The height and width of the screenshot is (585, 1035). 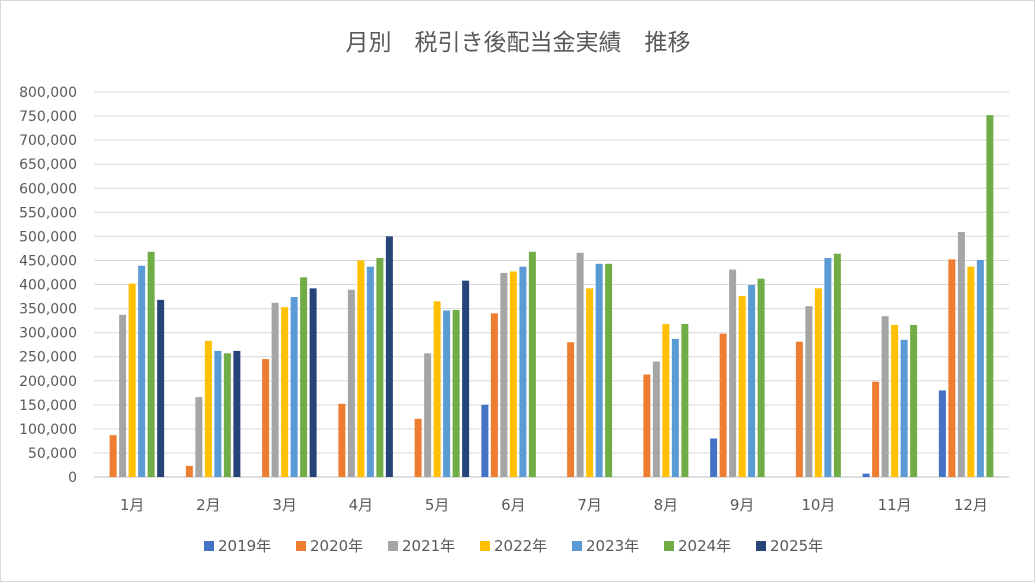 I want to click on bar-10月-2022年, so click(x=818, y=382).